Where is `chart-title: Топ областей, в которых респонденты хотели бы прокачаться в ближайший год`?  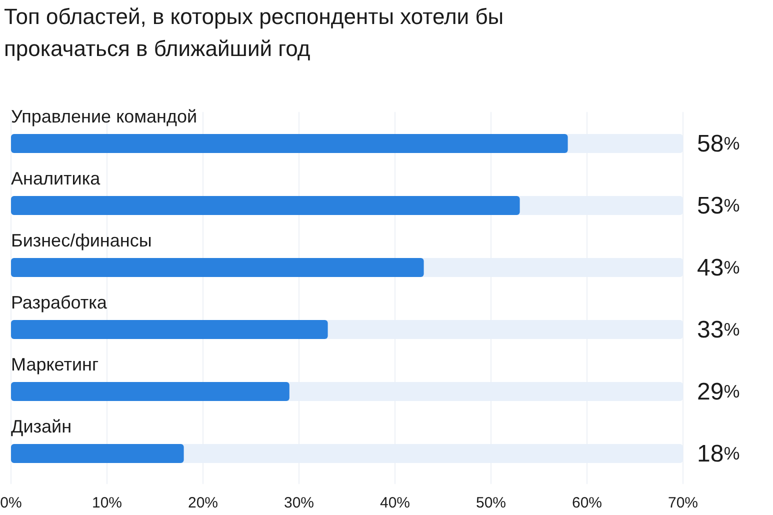
chart-title: Топ областей, в которых респонденты хотели бы прокачаться в ближайший год is located at coordinates (254, 33).